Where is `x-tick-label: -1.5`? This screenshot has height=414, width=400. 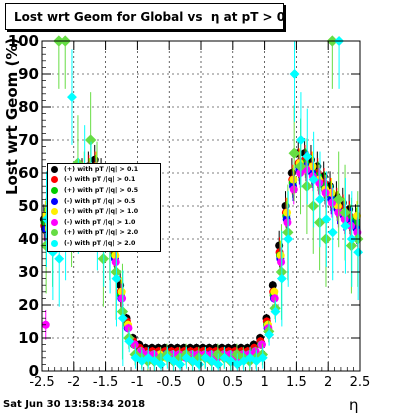
x-tick-label: -1.5 is located at coordinates (105, 382).